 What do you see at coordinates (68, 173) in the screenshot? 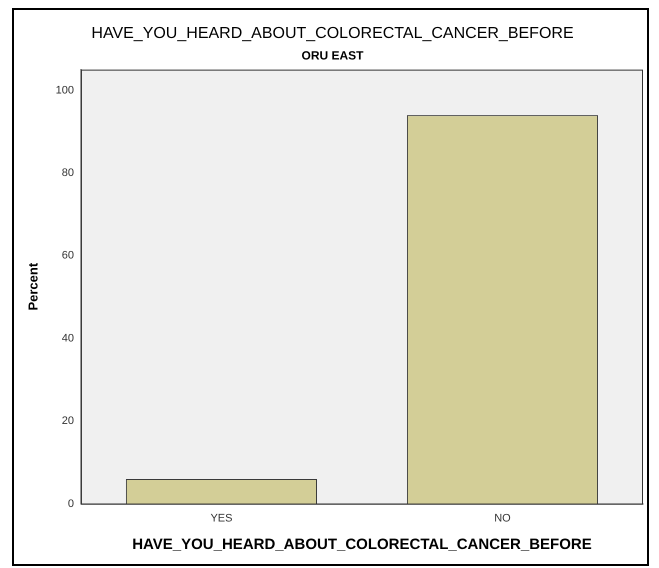
I see `y-tick-label: 80` at bounding box center [68, 173].